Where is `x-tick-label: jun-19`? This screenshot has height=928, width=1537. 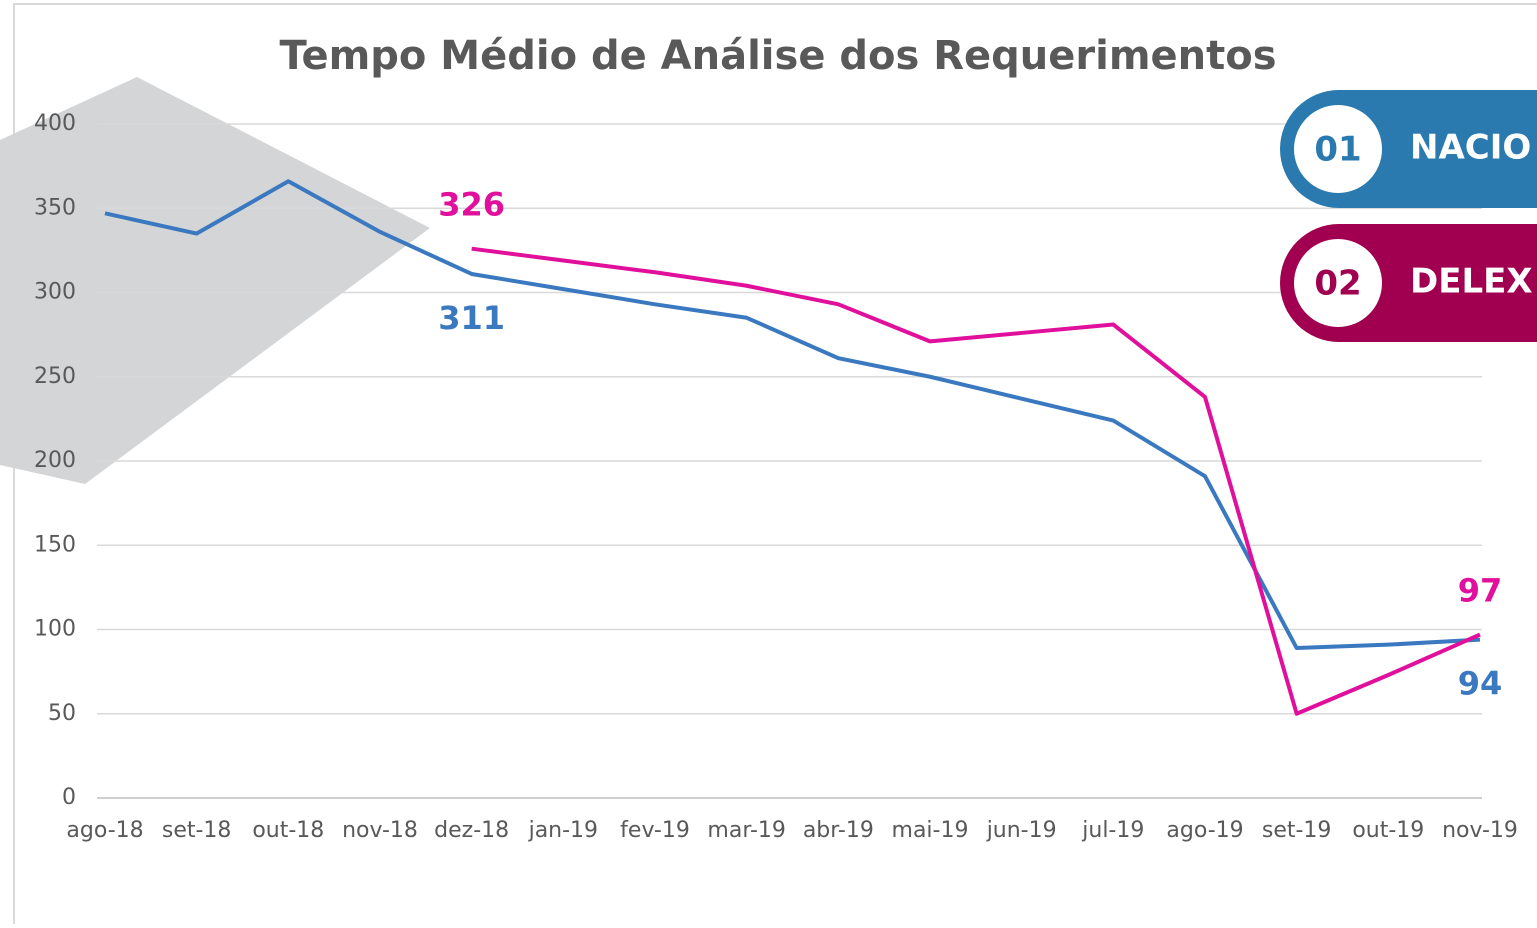 x-tick-label: jun-19 is located at coordinates (1021, 830).